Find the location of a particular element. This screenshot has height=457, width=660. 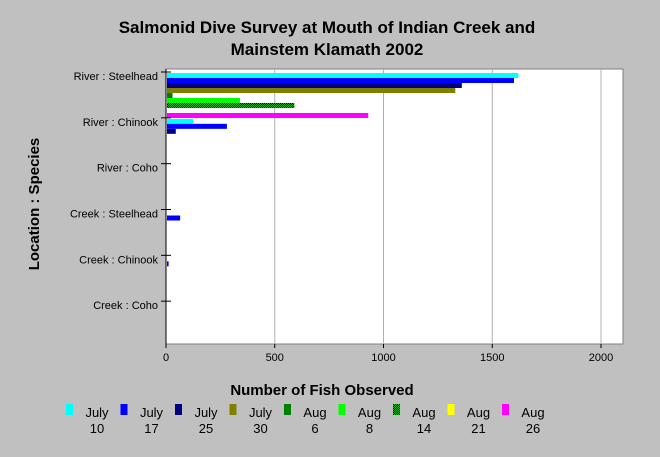

category-label: River : Coho is located at coordinates (127, 169).